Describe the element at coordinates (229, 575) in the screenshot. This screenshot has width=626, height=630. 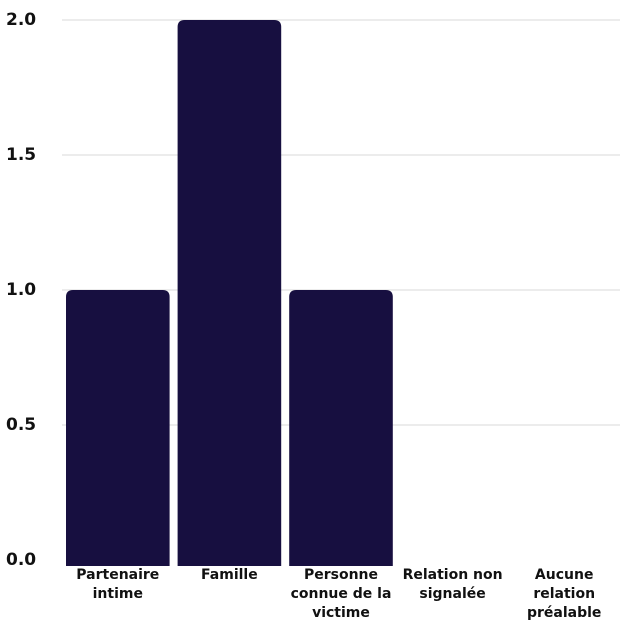
I see `x-tick-label: Famille` at that location.